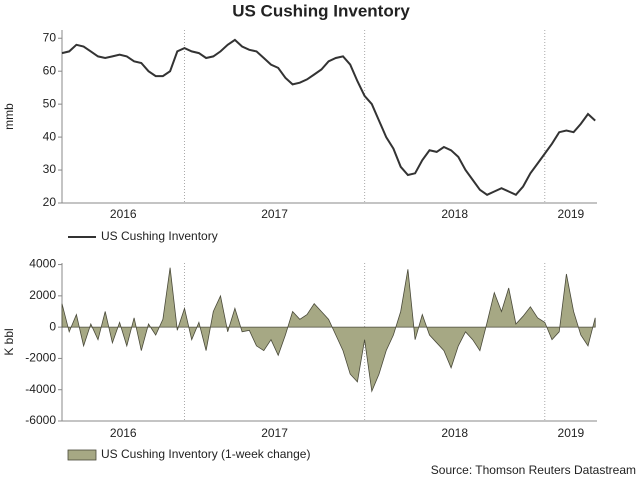  I want to click on y-tick-label: 2000, so click(42, 295).